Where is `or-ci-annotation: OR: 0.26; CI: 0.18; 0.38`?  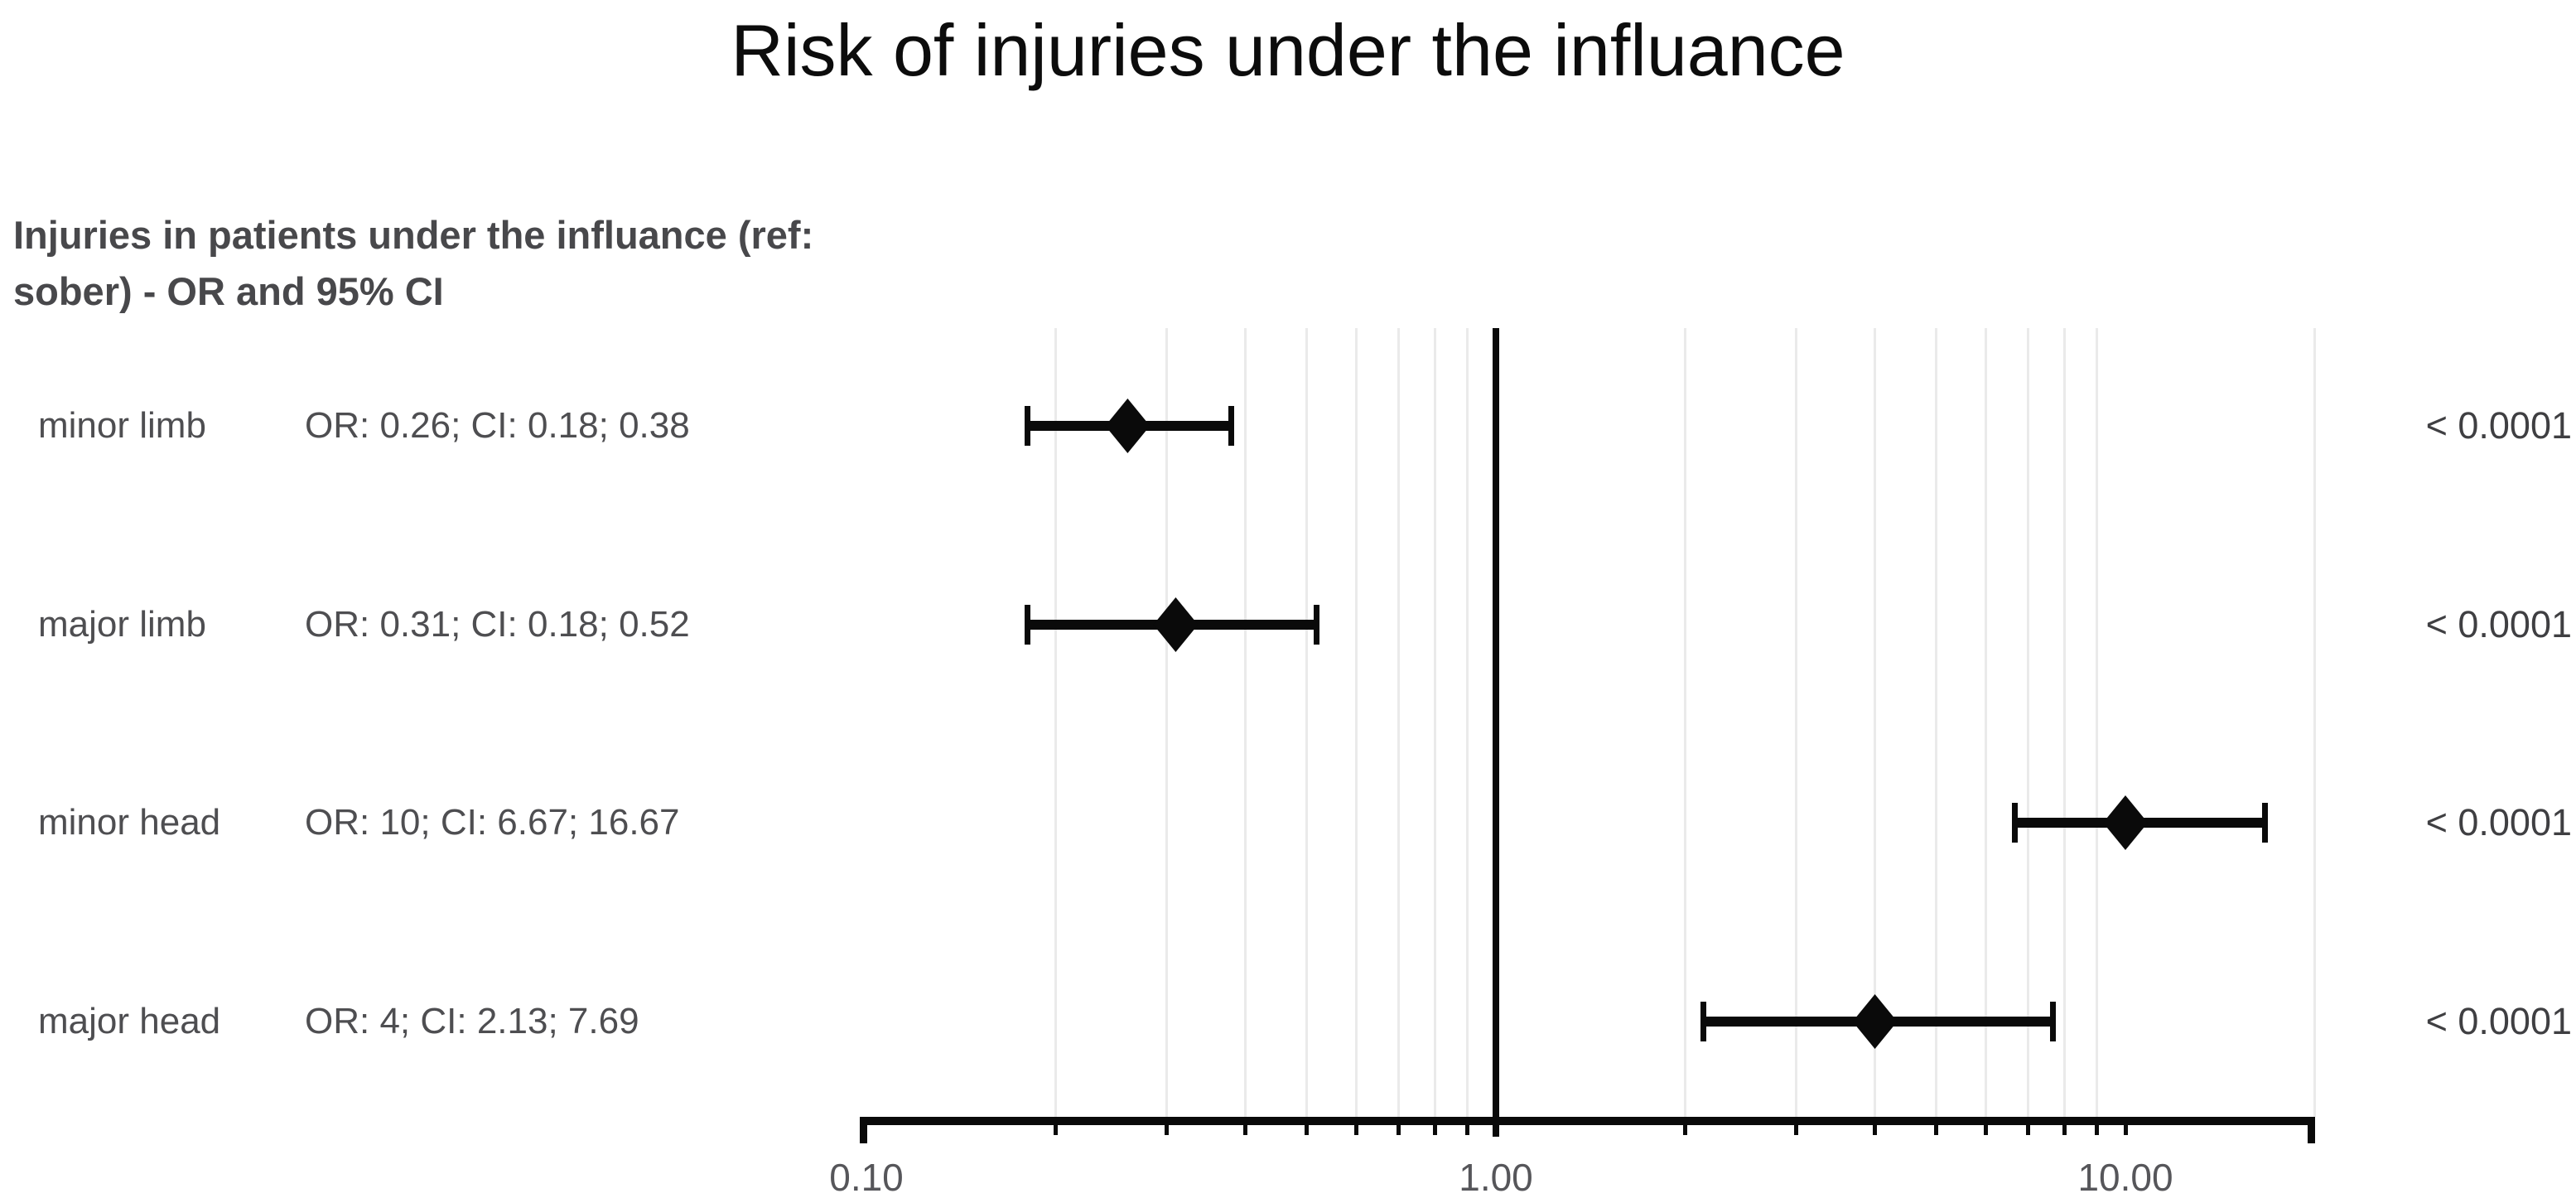 or-ci-annotation: OR: 0.26; CI: 0.18; 0.38 is located at coordinates (497, 425).